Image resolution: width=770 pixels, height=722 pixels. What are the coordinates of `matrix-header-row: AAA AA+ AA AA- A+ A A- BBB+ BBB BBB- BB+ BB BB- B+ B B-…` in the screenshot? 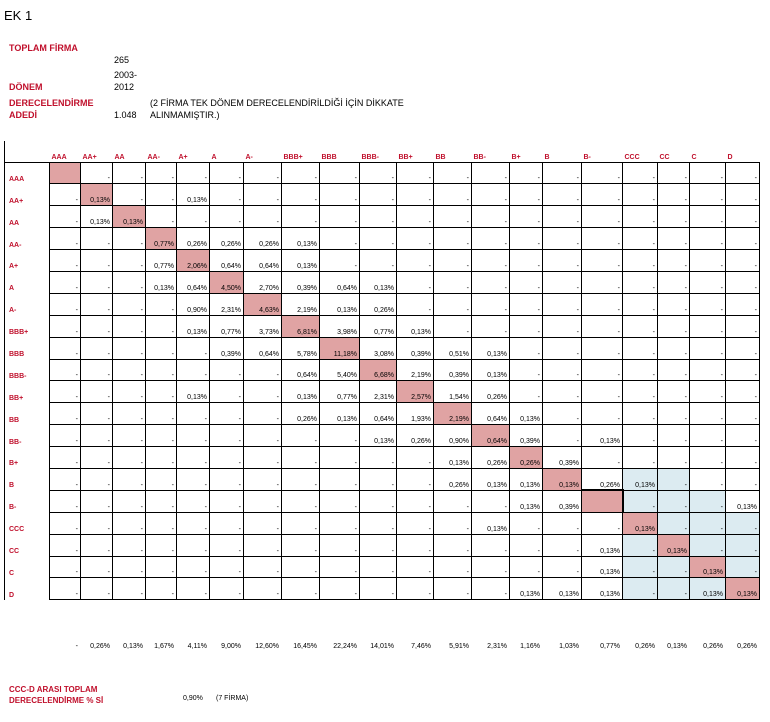 It's located at (382, 152).